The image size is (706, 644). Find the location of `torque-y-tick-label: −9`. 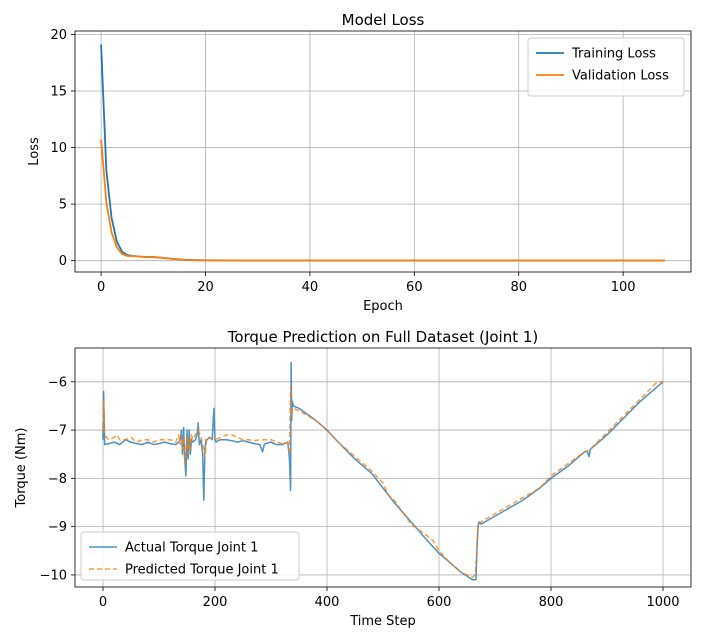

torque-y-tick-label: −9 is located at coordinates (57, 527).